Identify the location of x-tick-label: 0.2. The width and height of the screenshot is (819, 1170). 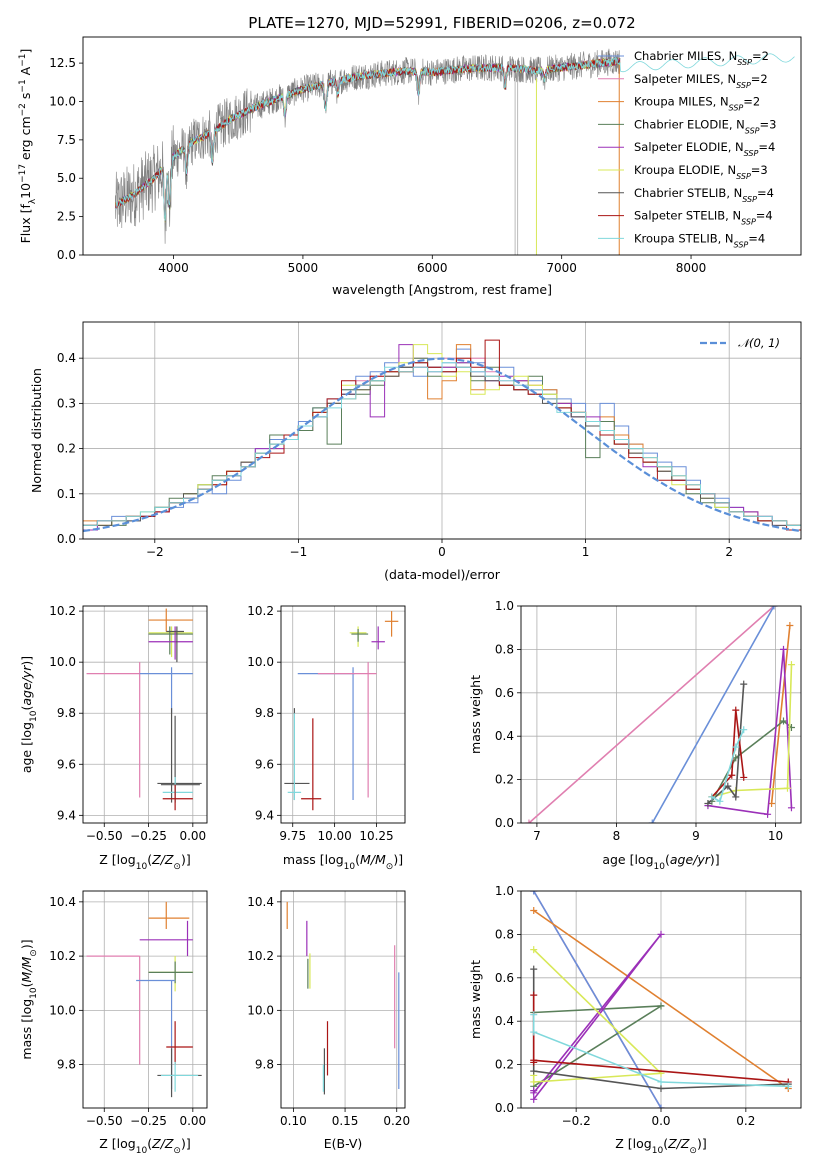
(745, 1121).